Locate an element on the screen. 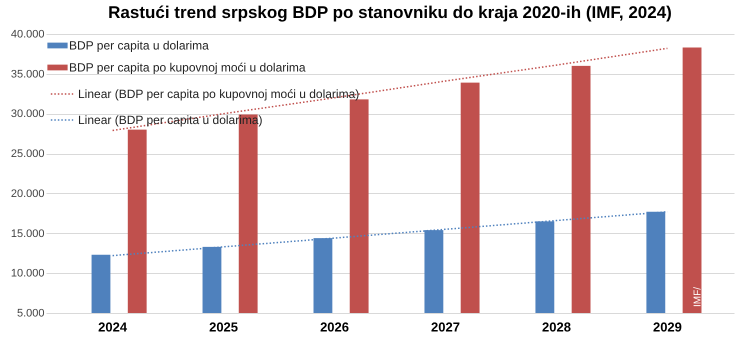 The width and height of the screenshot is (740, 338). x-tick-label: 2026 is located at coordinates (334, 327).